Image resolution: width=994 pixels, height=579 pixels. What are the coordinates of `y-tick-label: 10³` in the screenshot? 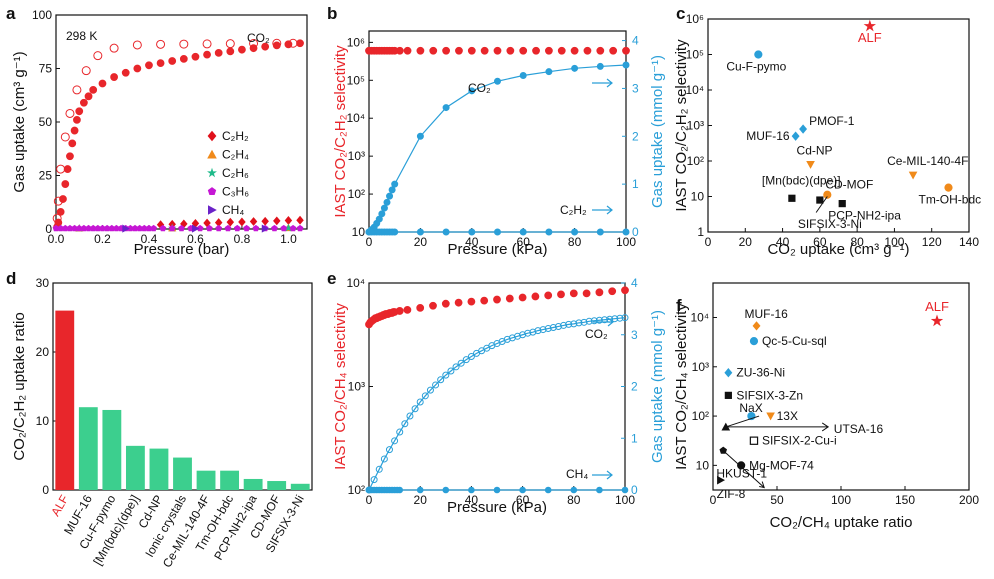 It's located at (356, 156).